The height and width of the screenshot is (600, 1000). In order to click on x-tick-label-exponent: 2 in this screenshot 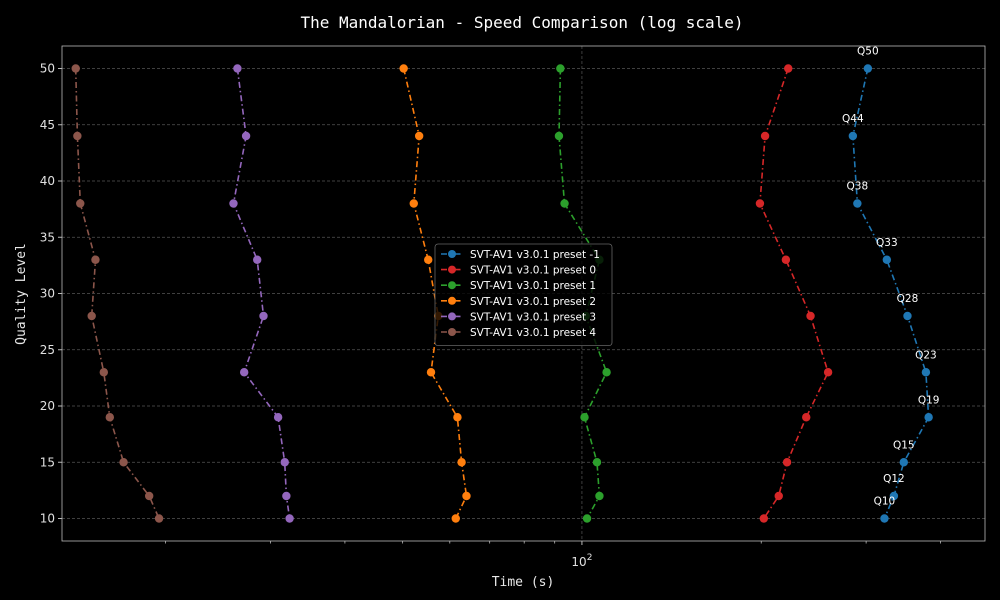, I will do `click(590, 558)`.